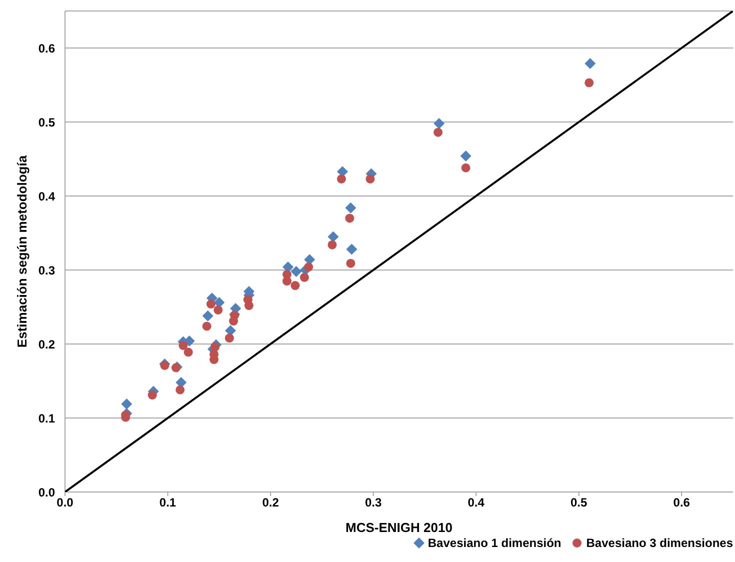 The height and width of the screenshot is (562, 735). I want to click on x-tick-label: 0.5, so click(579, 503).